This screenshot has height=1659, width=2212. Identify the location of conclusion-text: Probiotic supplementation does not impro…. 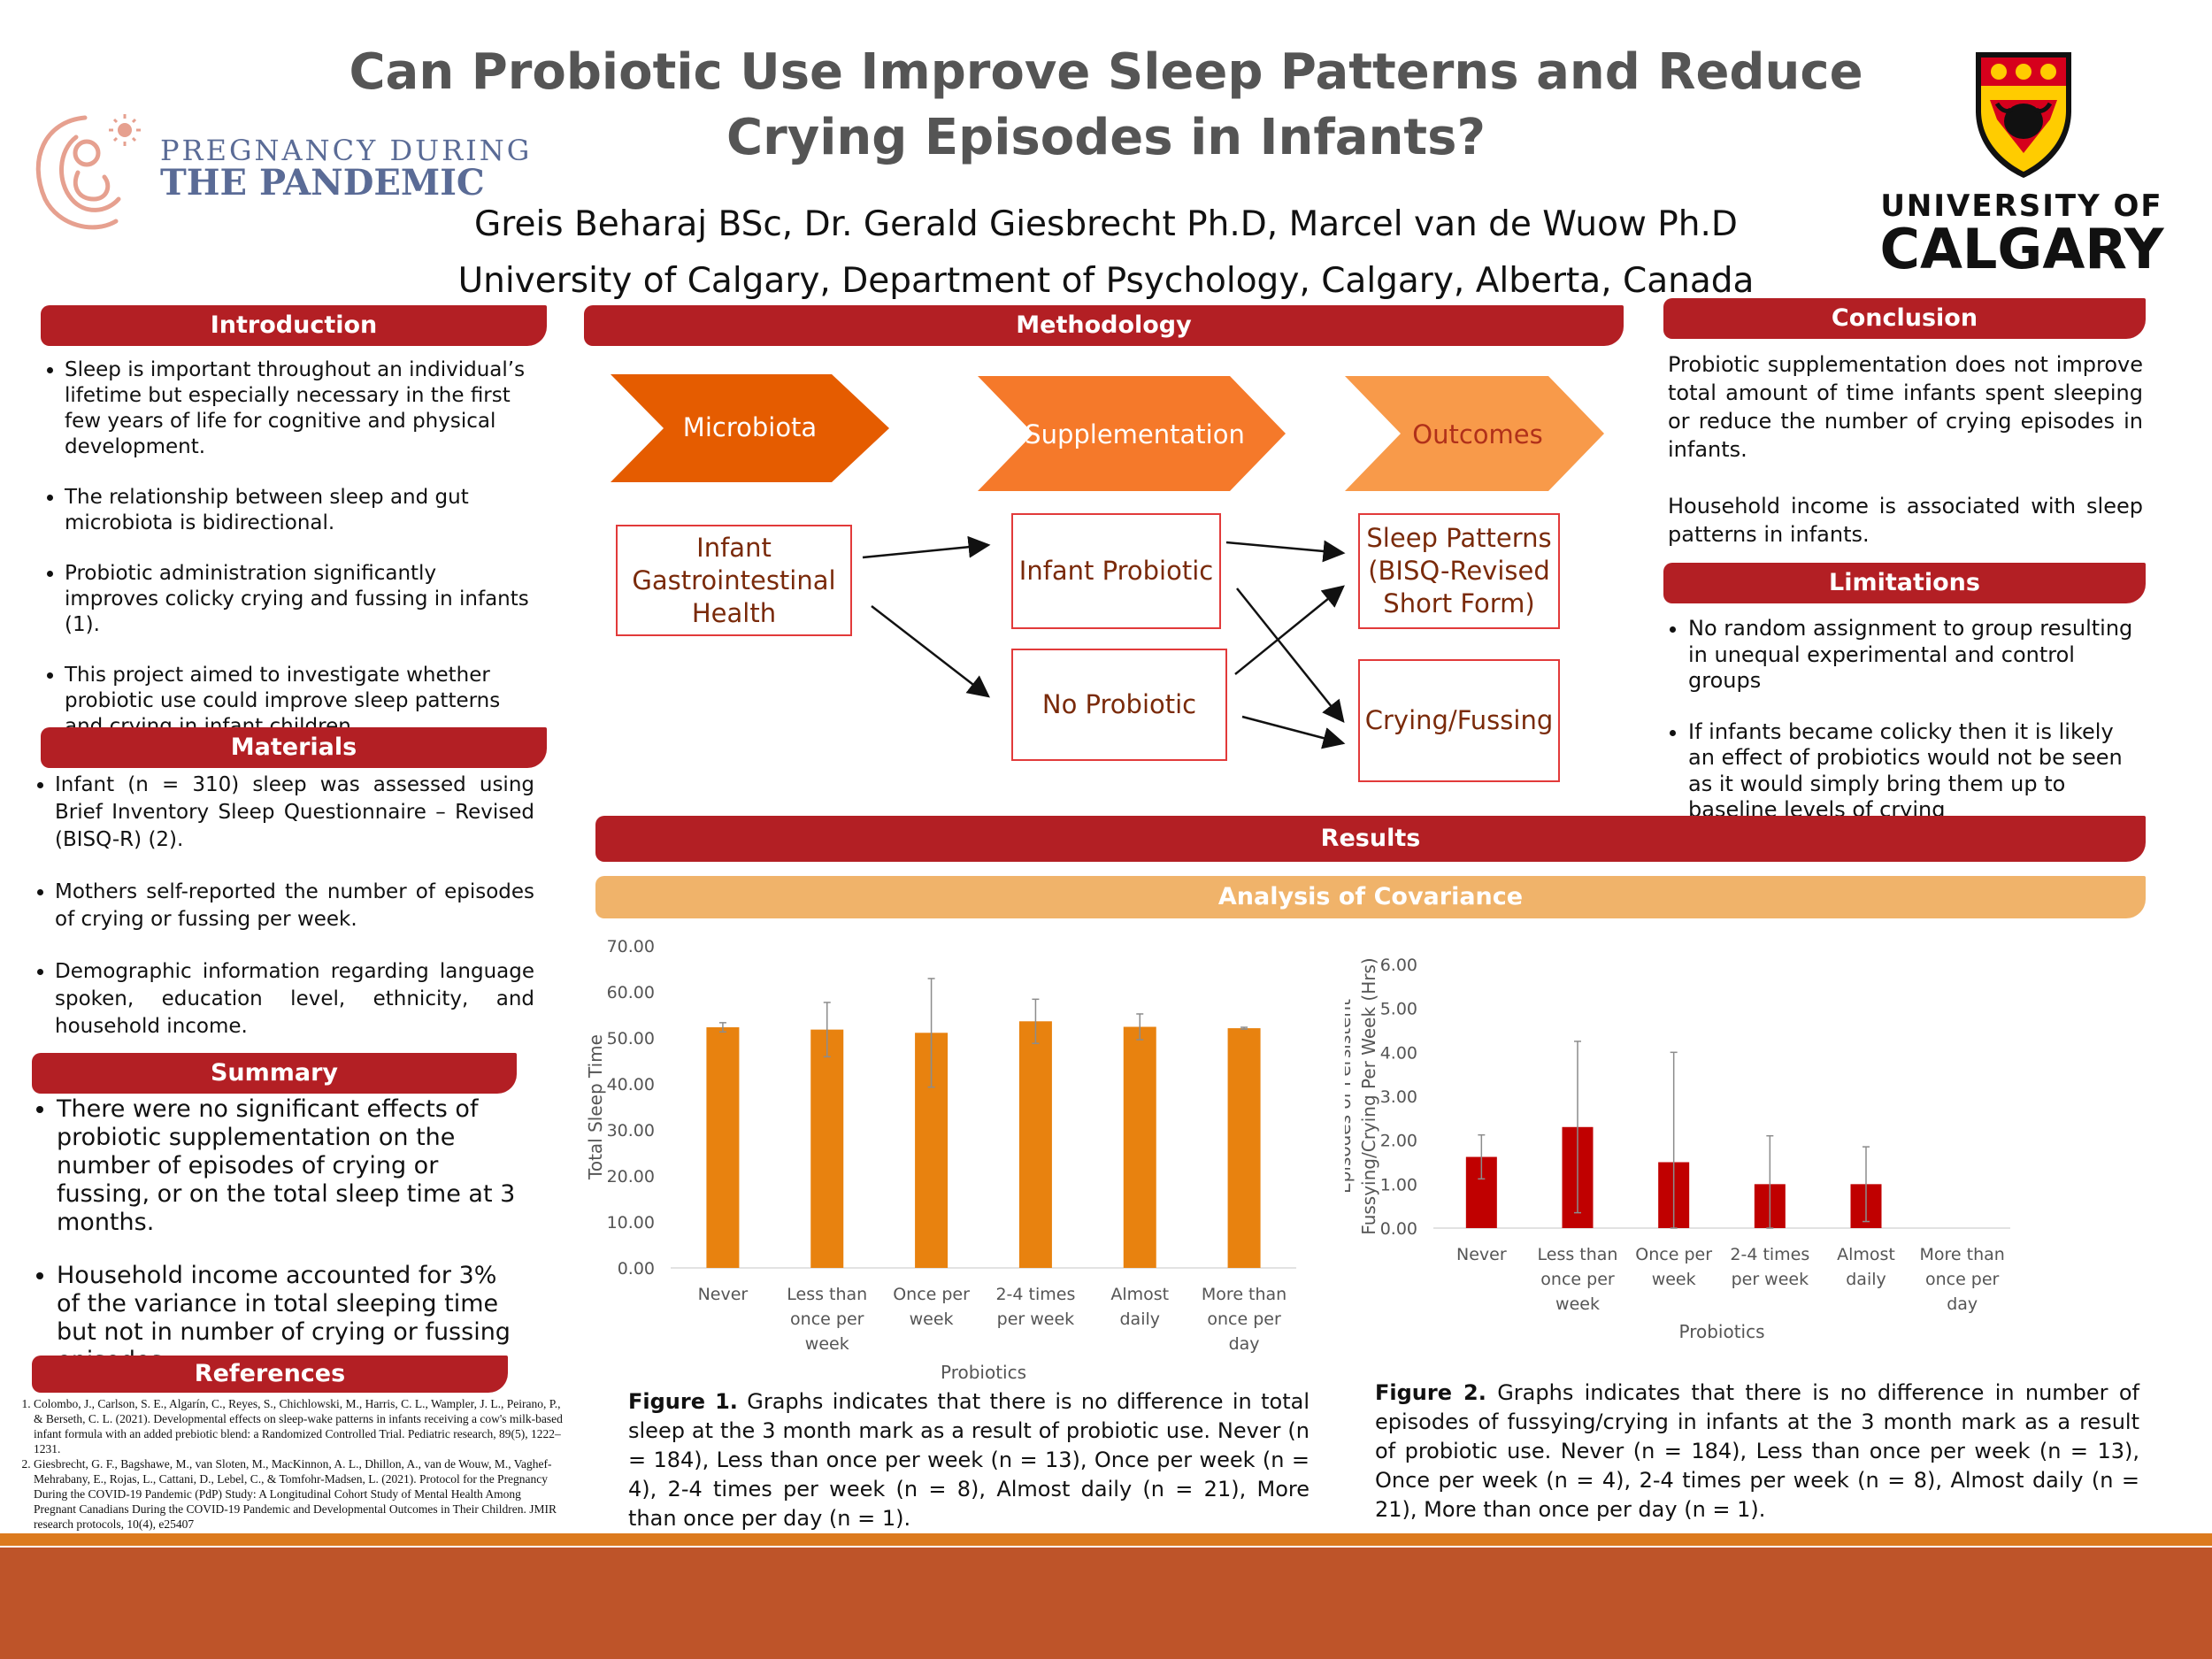
(1906, 450).